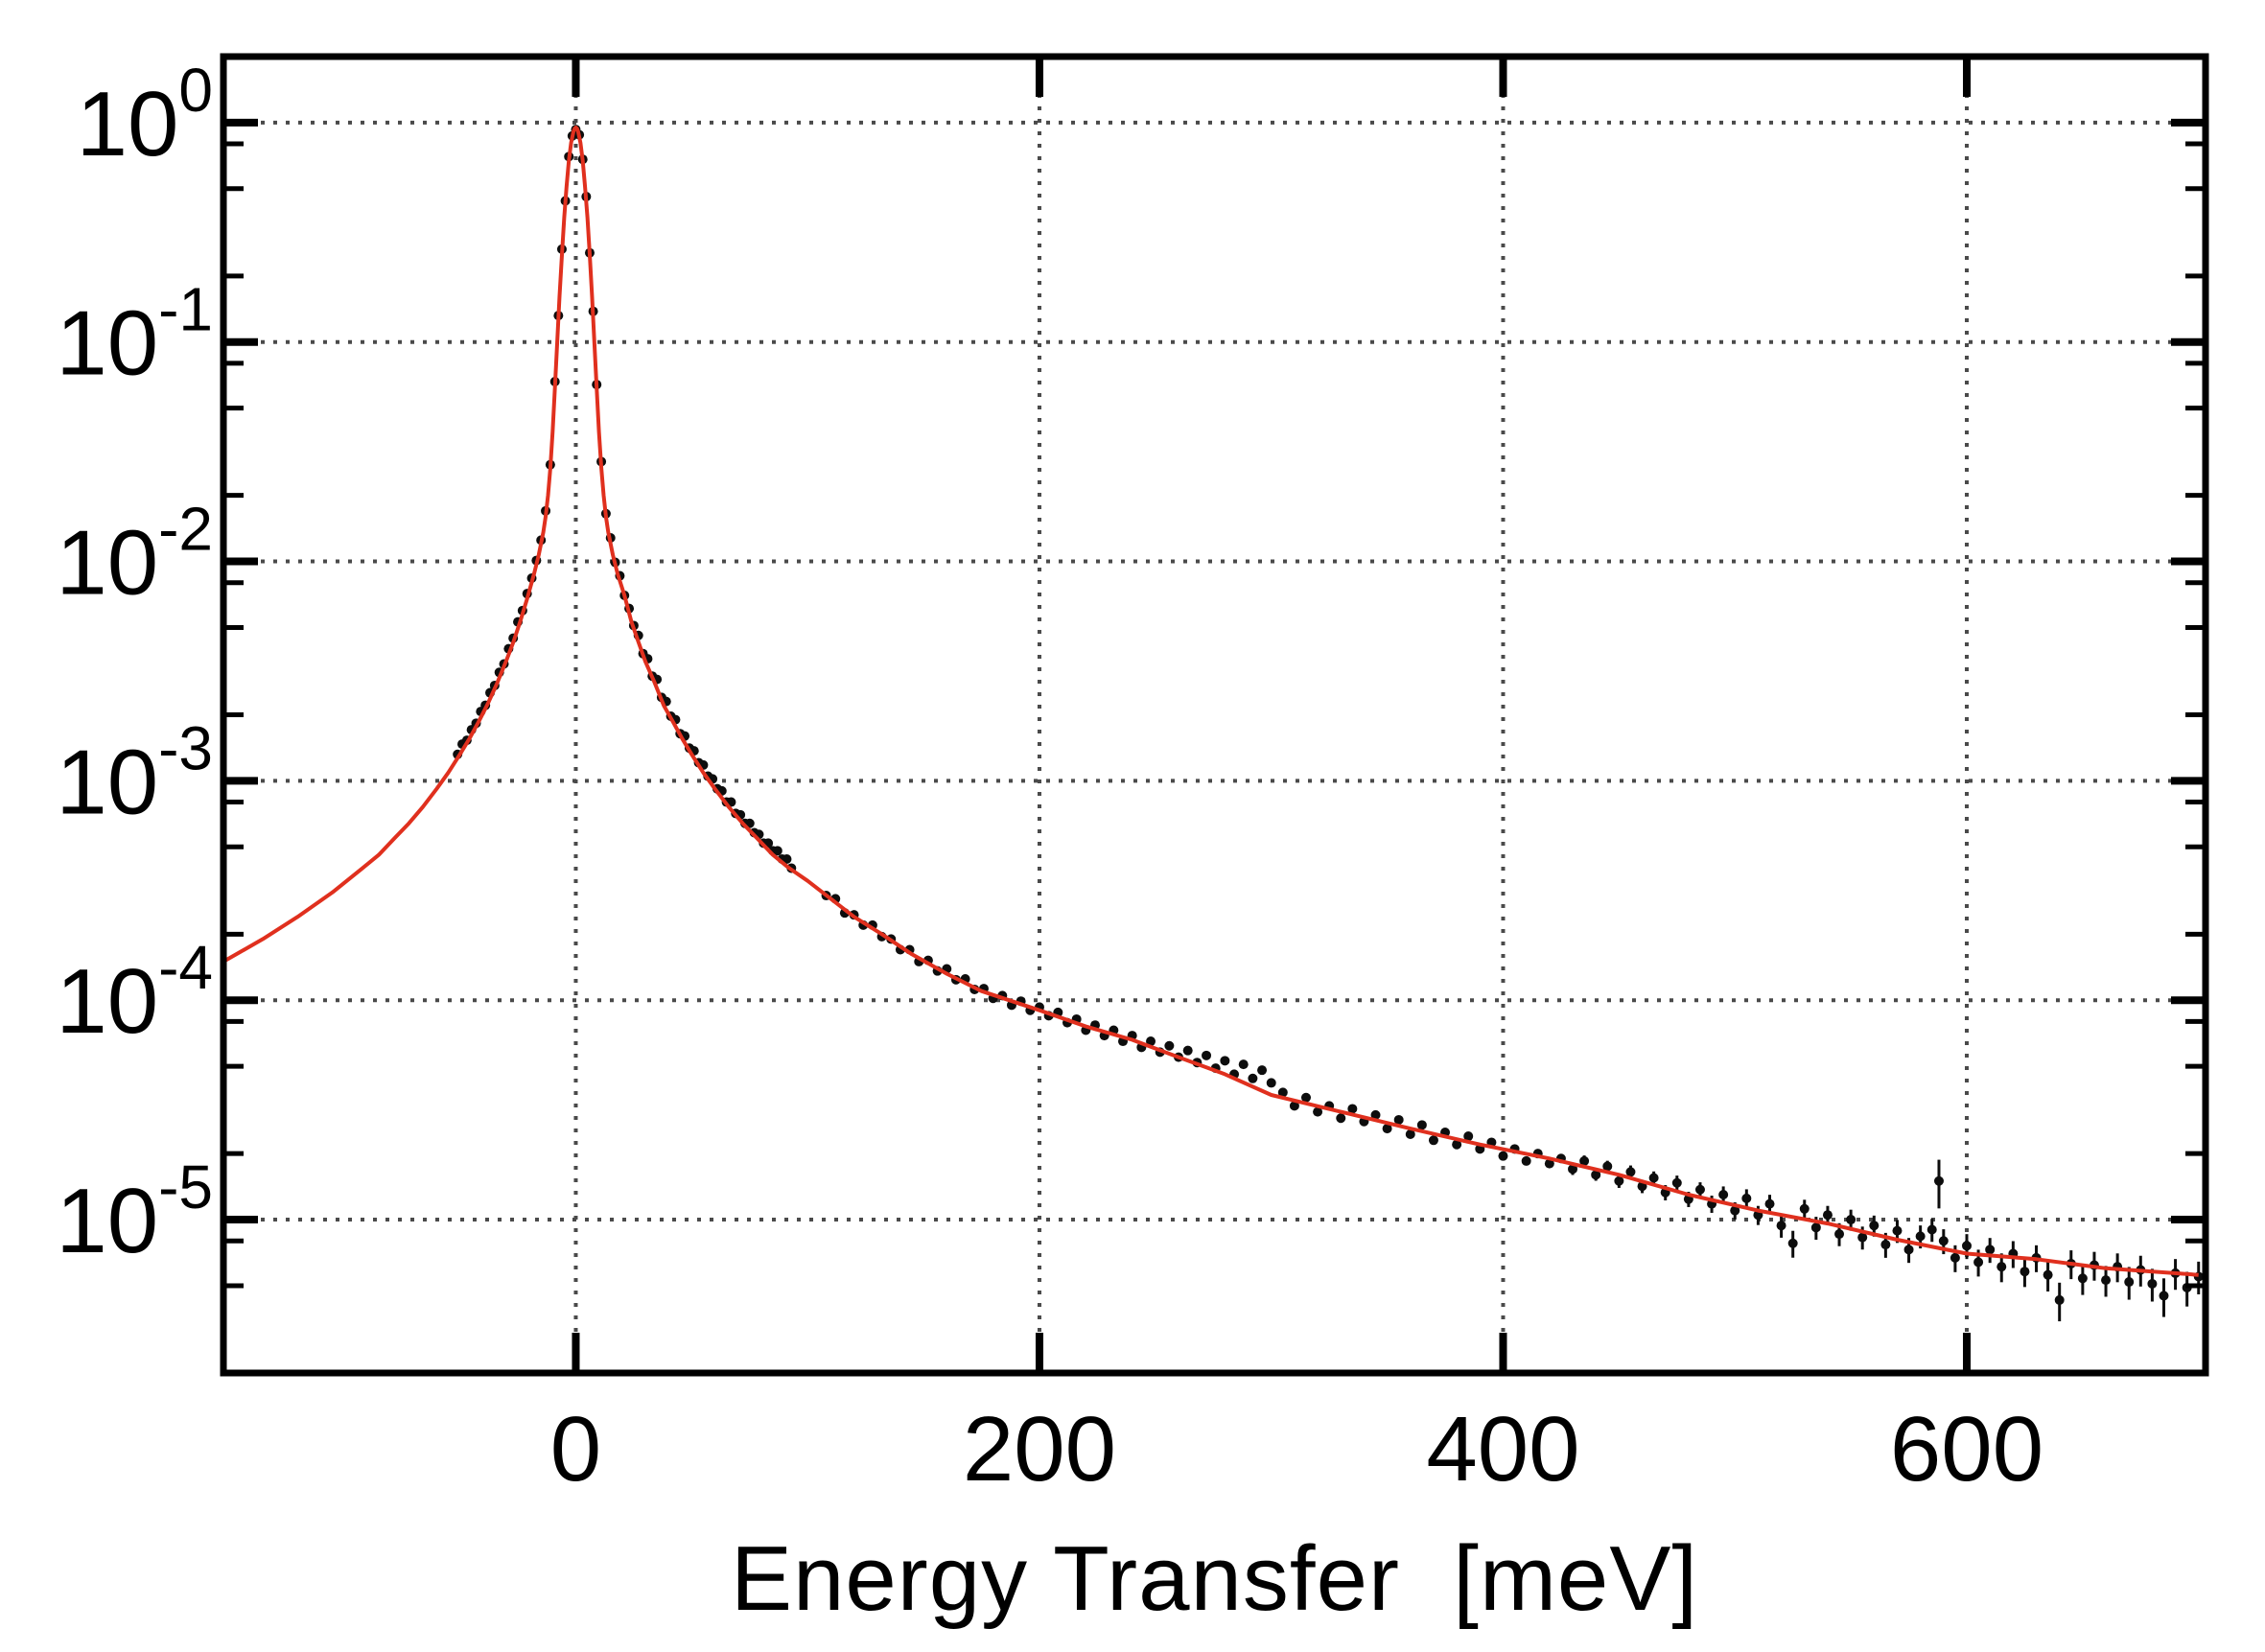 Image resolution: width=2265 pixels, height=1652 pixels. Describe the element at coordinates (145, 115) in the screenshot. I see `y-tick-label: 10⁰` at that location.